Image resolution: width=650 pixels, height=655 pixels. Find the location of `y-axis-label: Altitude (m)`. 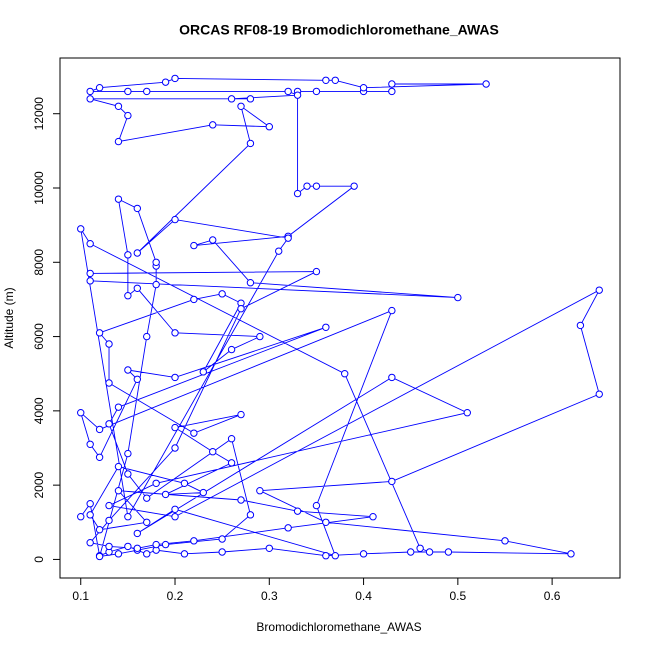

y-axis-label: Altitude (m) is located at coordinates (9, 317).